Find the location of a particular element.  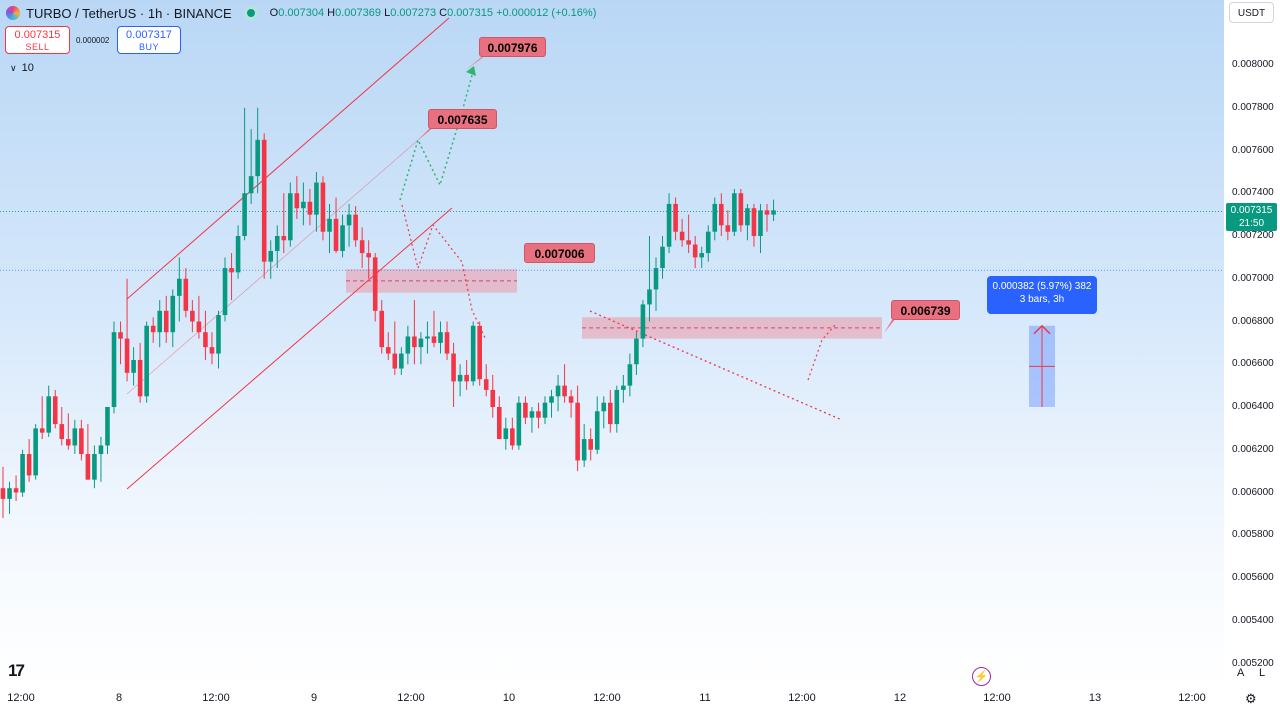

price-label-callout: 0.007006 is located at coordinates (559, 253).